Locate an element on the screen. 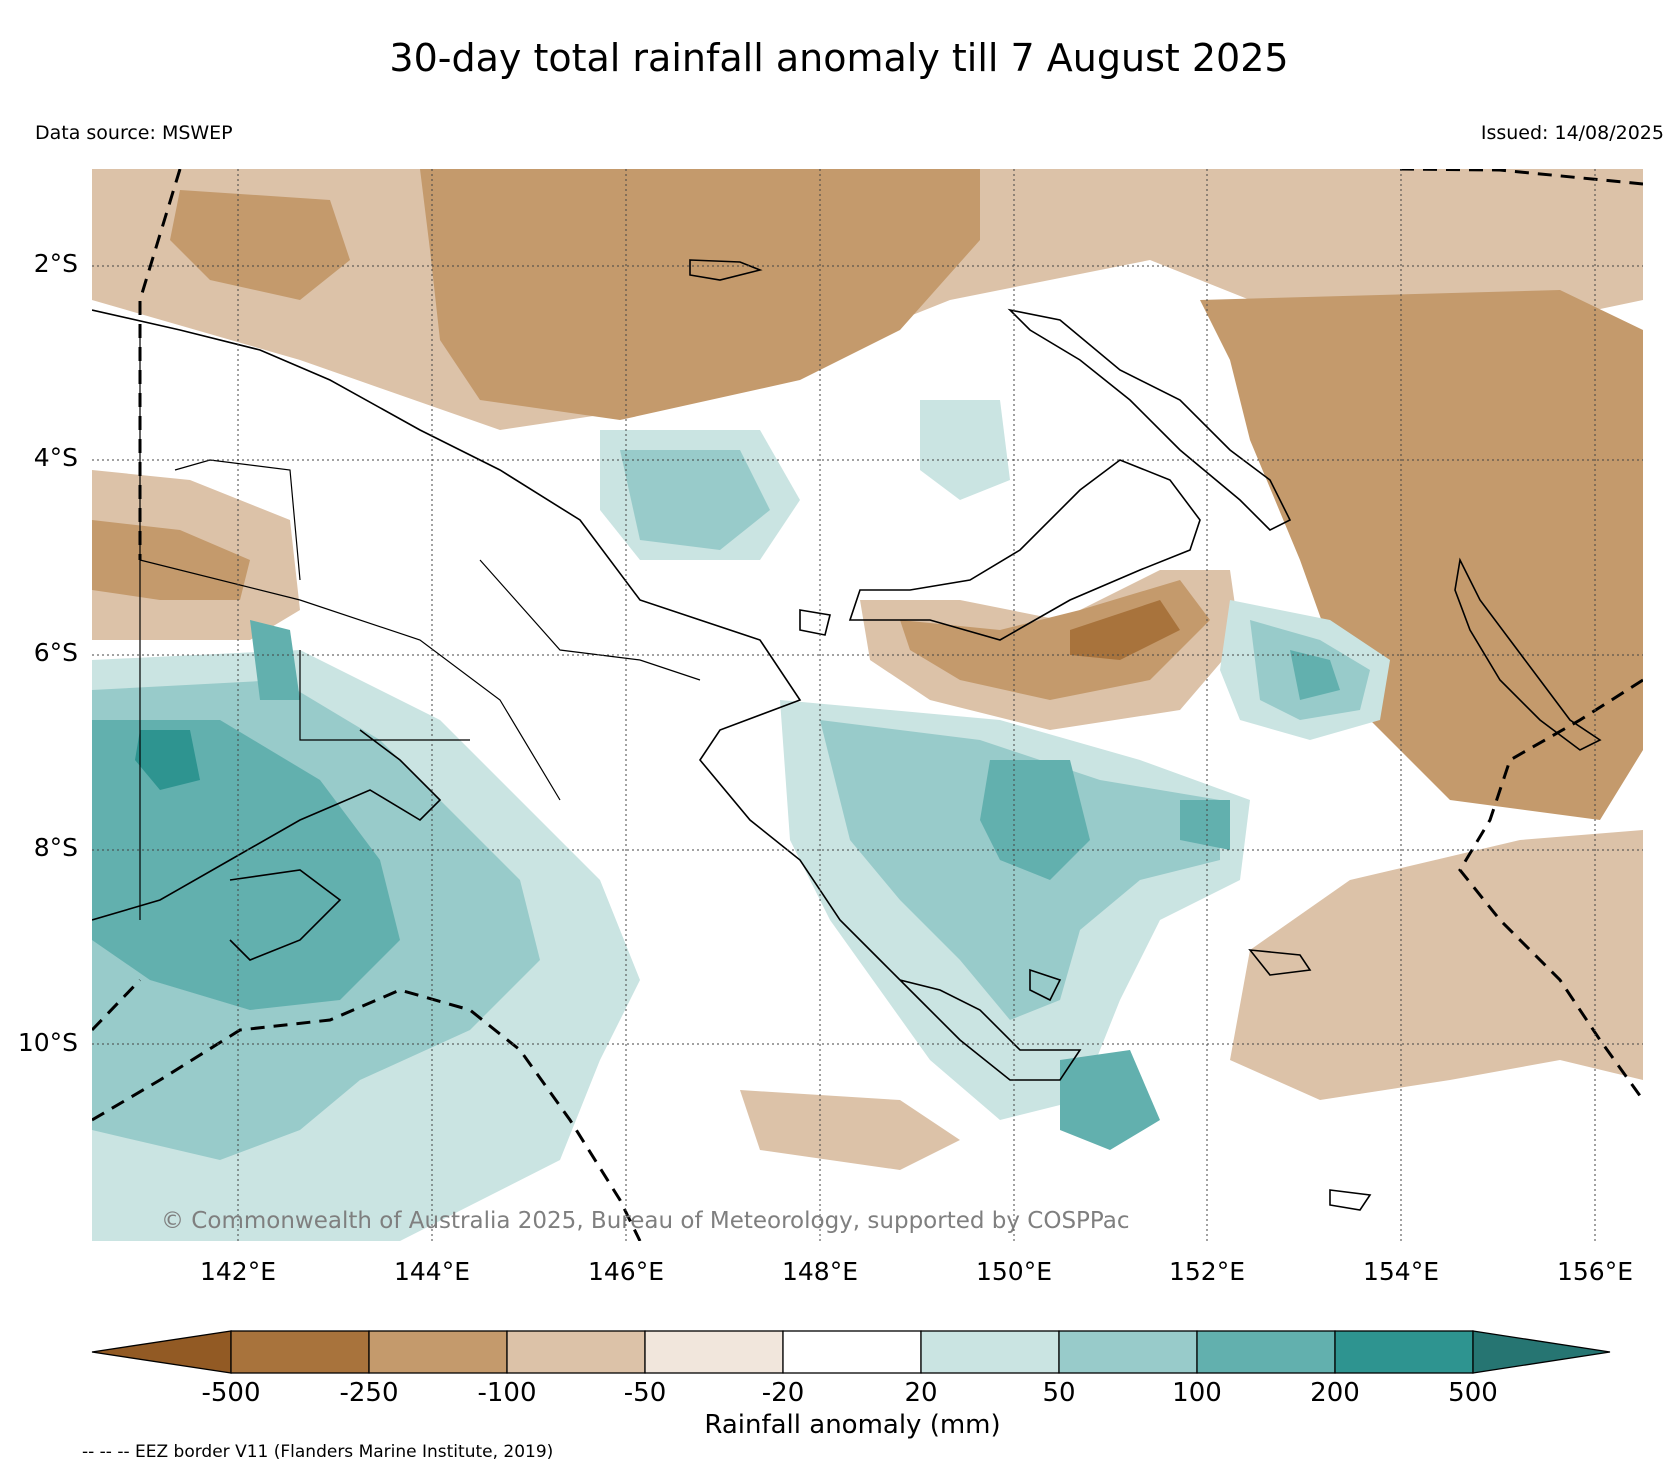 This screenshot has height=1472, width=1678. lon-label: 144°E is located at coordinates (431, 1271).